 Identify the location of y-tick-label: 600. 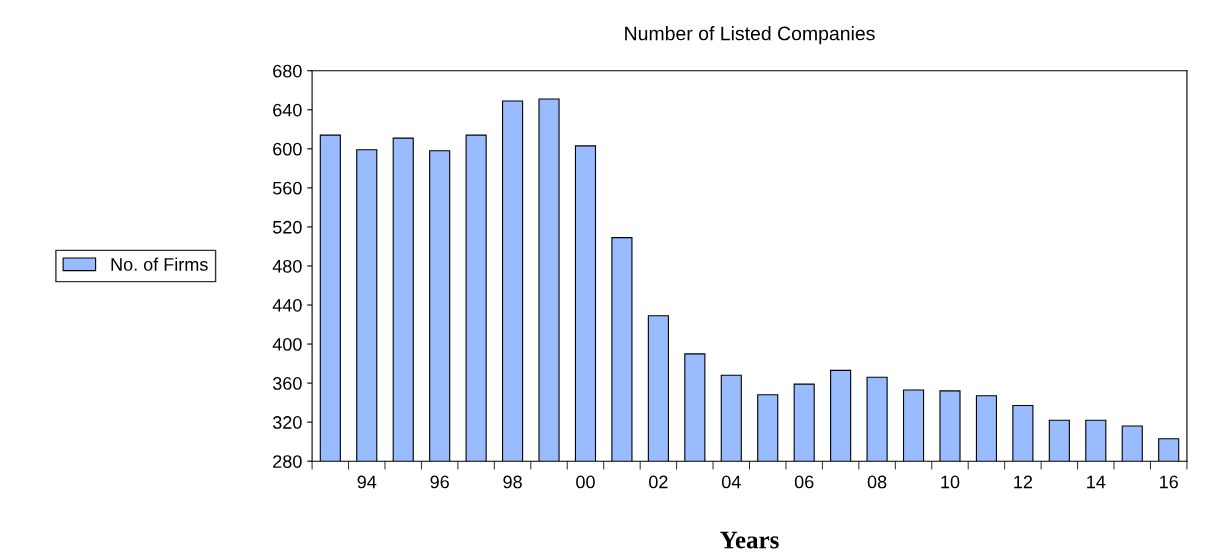
(287, 149).